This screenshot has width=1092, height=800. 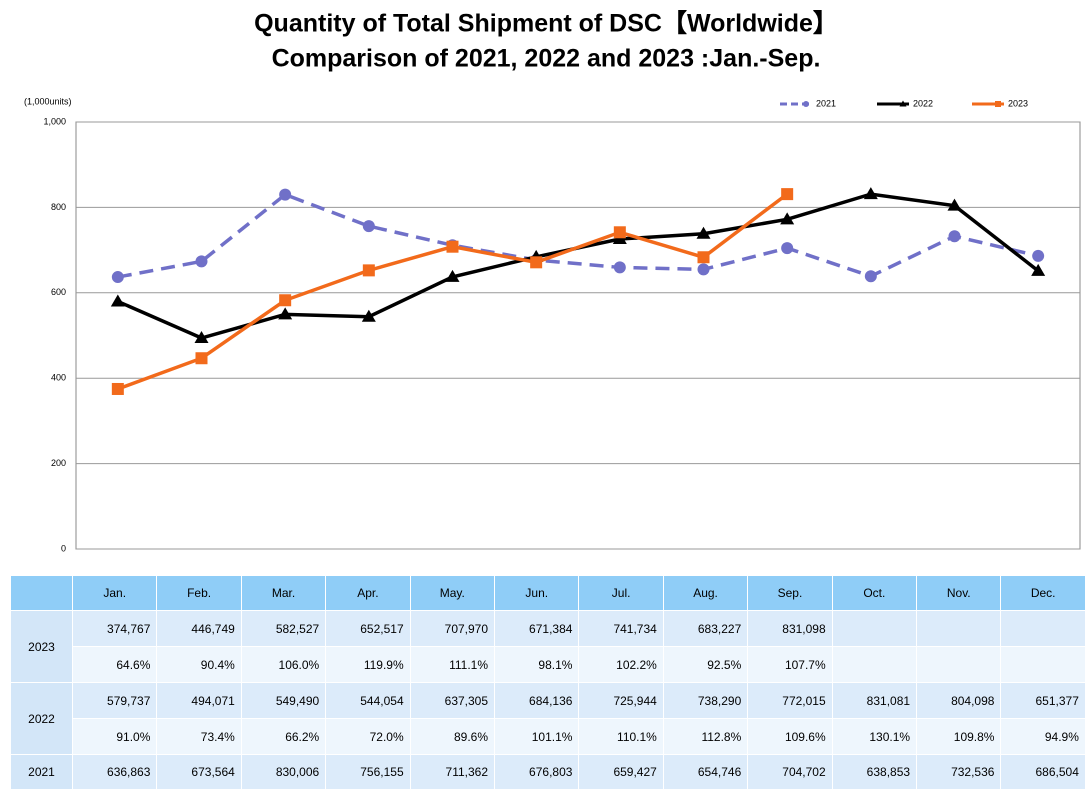 I want to click on table-cell: Dec., so click(x=1043, y=593).